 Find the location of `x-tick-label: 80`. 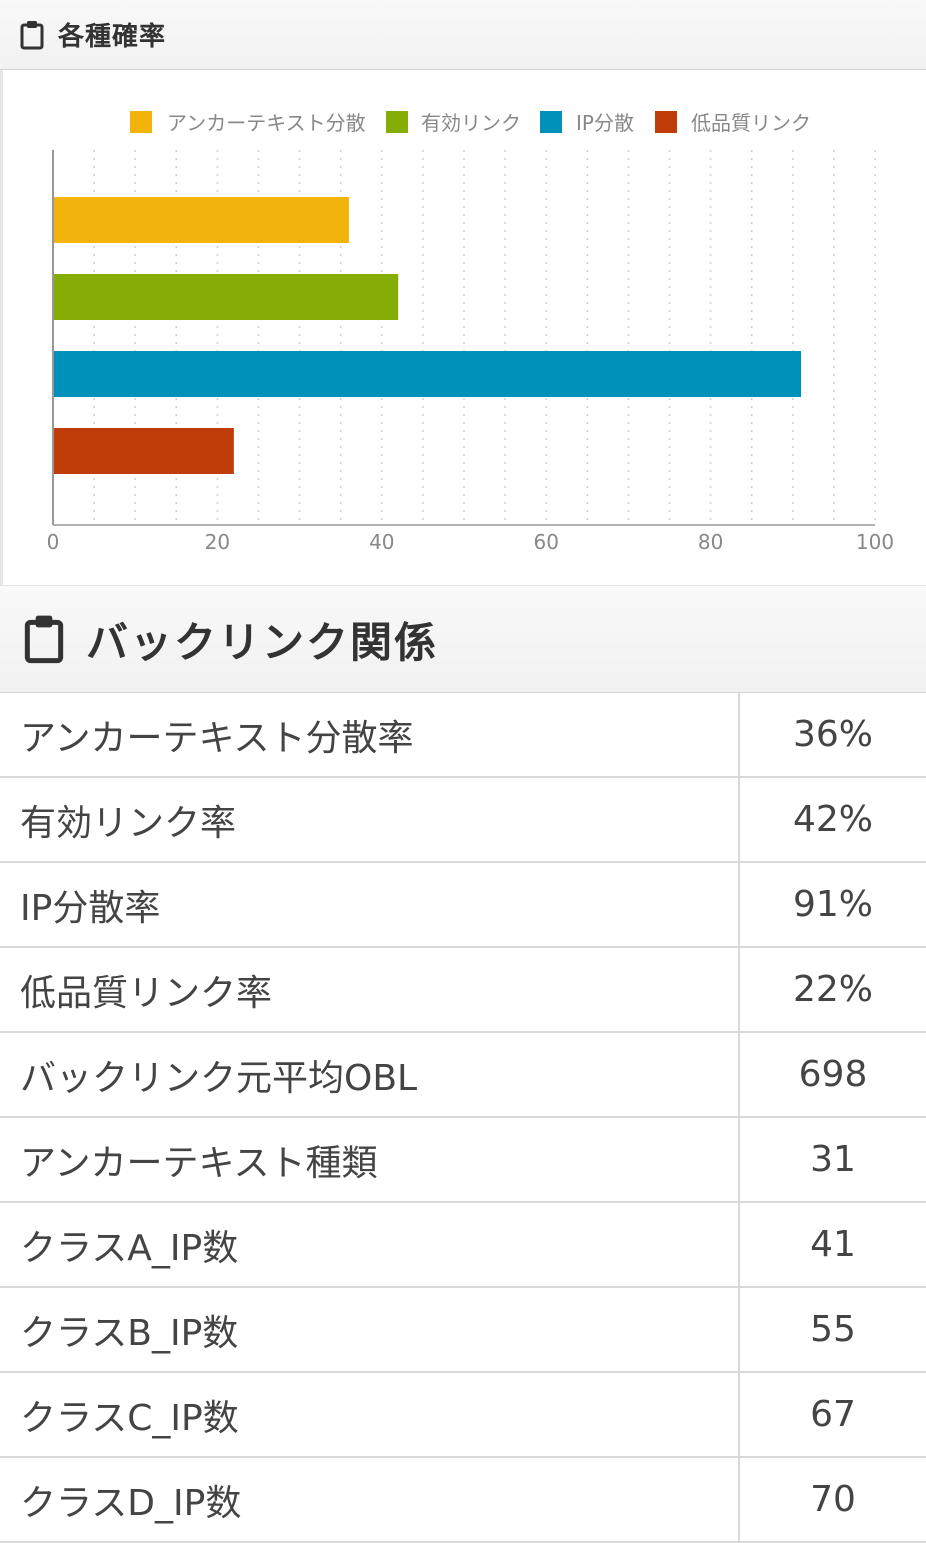

x-tick-label: 80 is located at coordinates (710, 542).